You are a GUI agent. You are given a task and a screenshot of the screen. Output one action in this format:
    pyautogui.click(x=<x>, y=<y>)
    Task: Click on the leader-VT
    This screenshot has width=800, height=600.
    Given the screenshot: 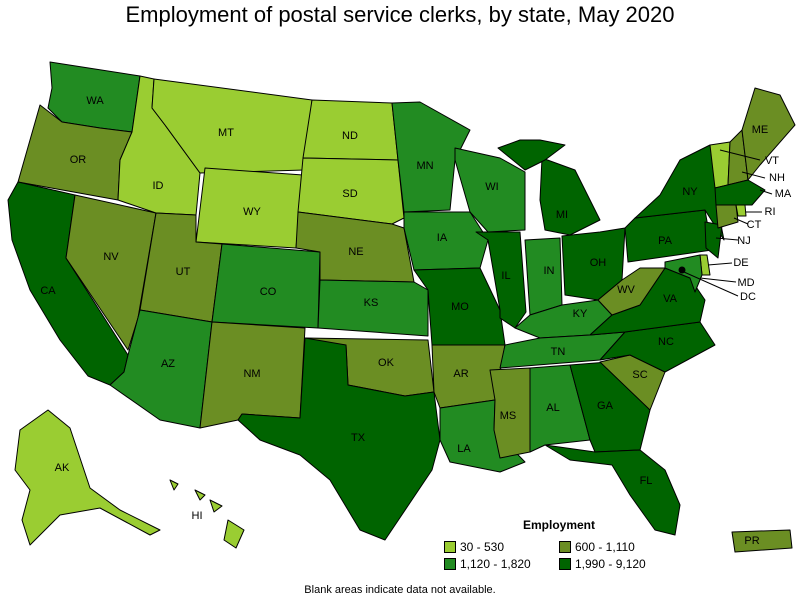 What is the action you would take?
    pyautogui.click(x=740, y=155)
    